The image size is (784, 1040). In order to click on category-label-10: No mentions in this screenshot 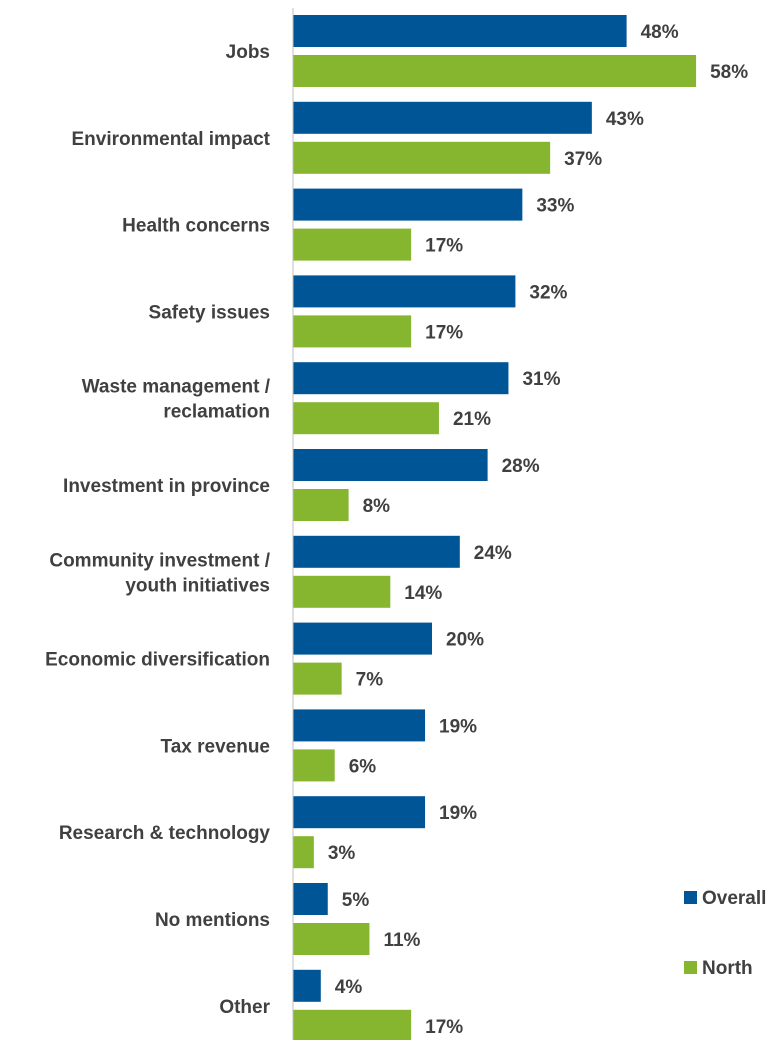, I will do `click(212, 920)`.